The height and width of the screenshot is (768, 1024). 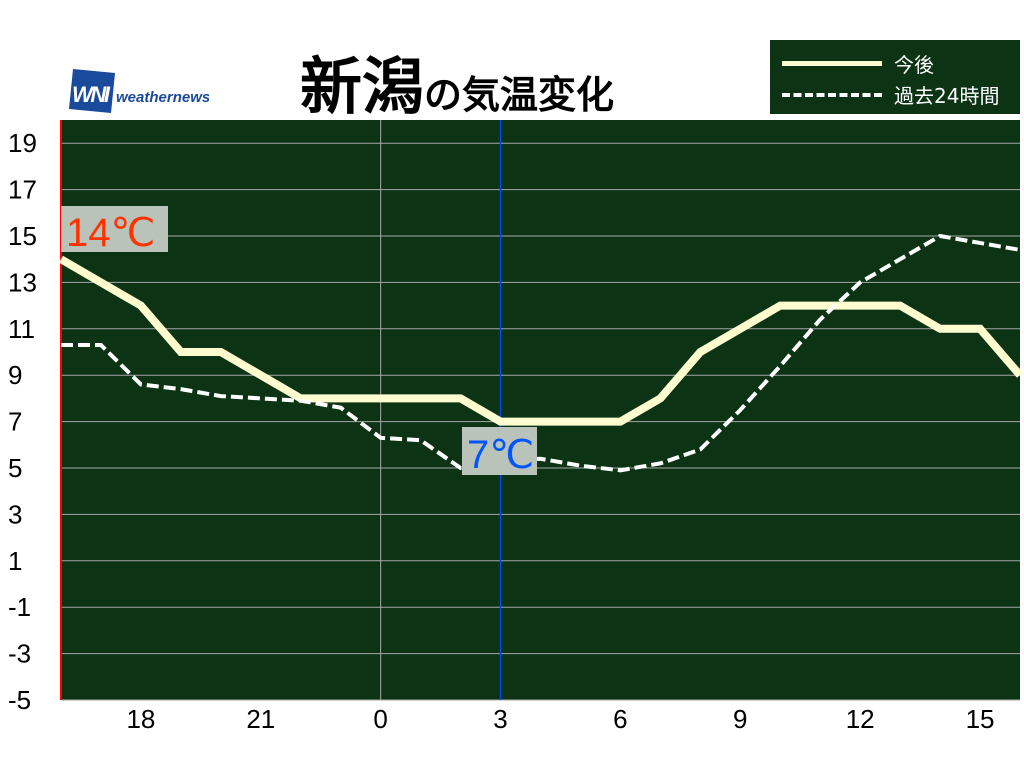 What do you see at coordinates (620, 719) in the screenshot?
I see `x-tick-label: 6` at bounding box center [620, 719].